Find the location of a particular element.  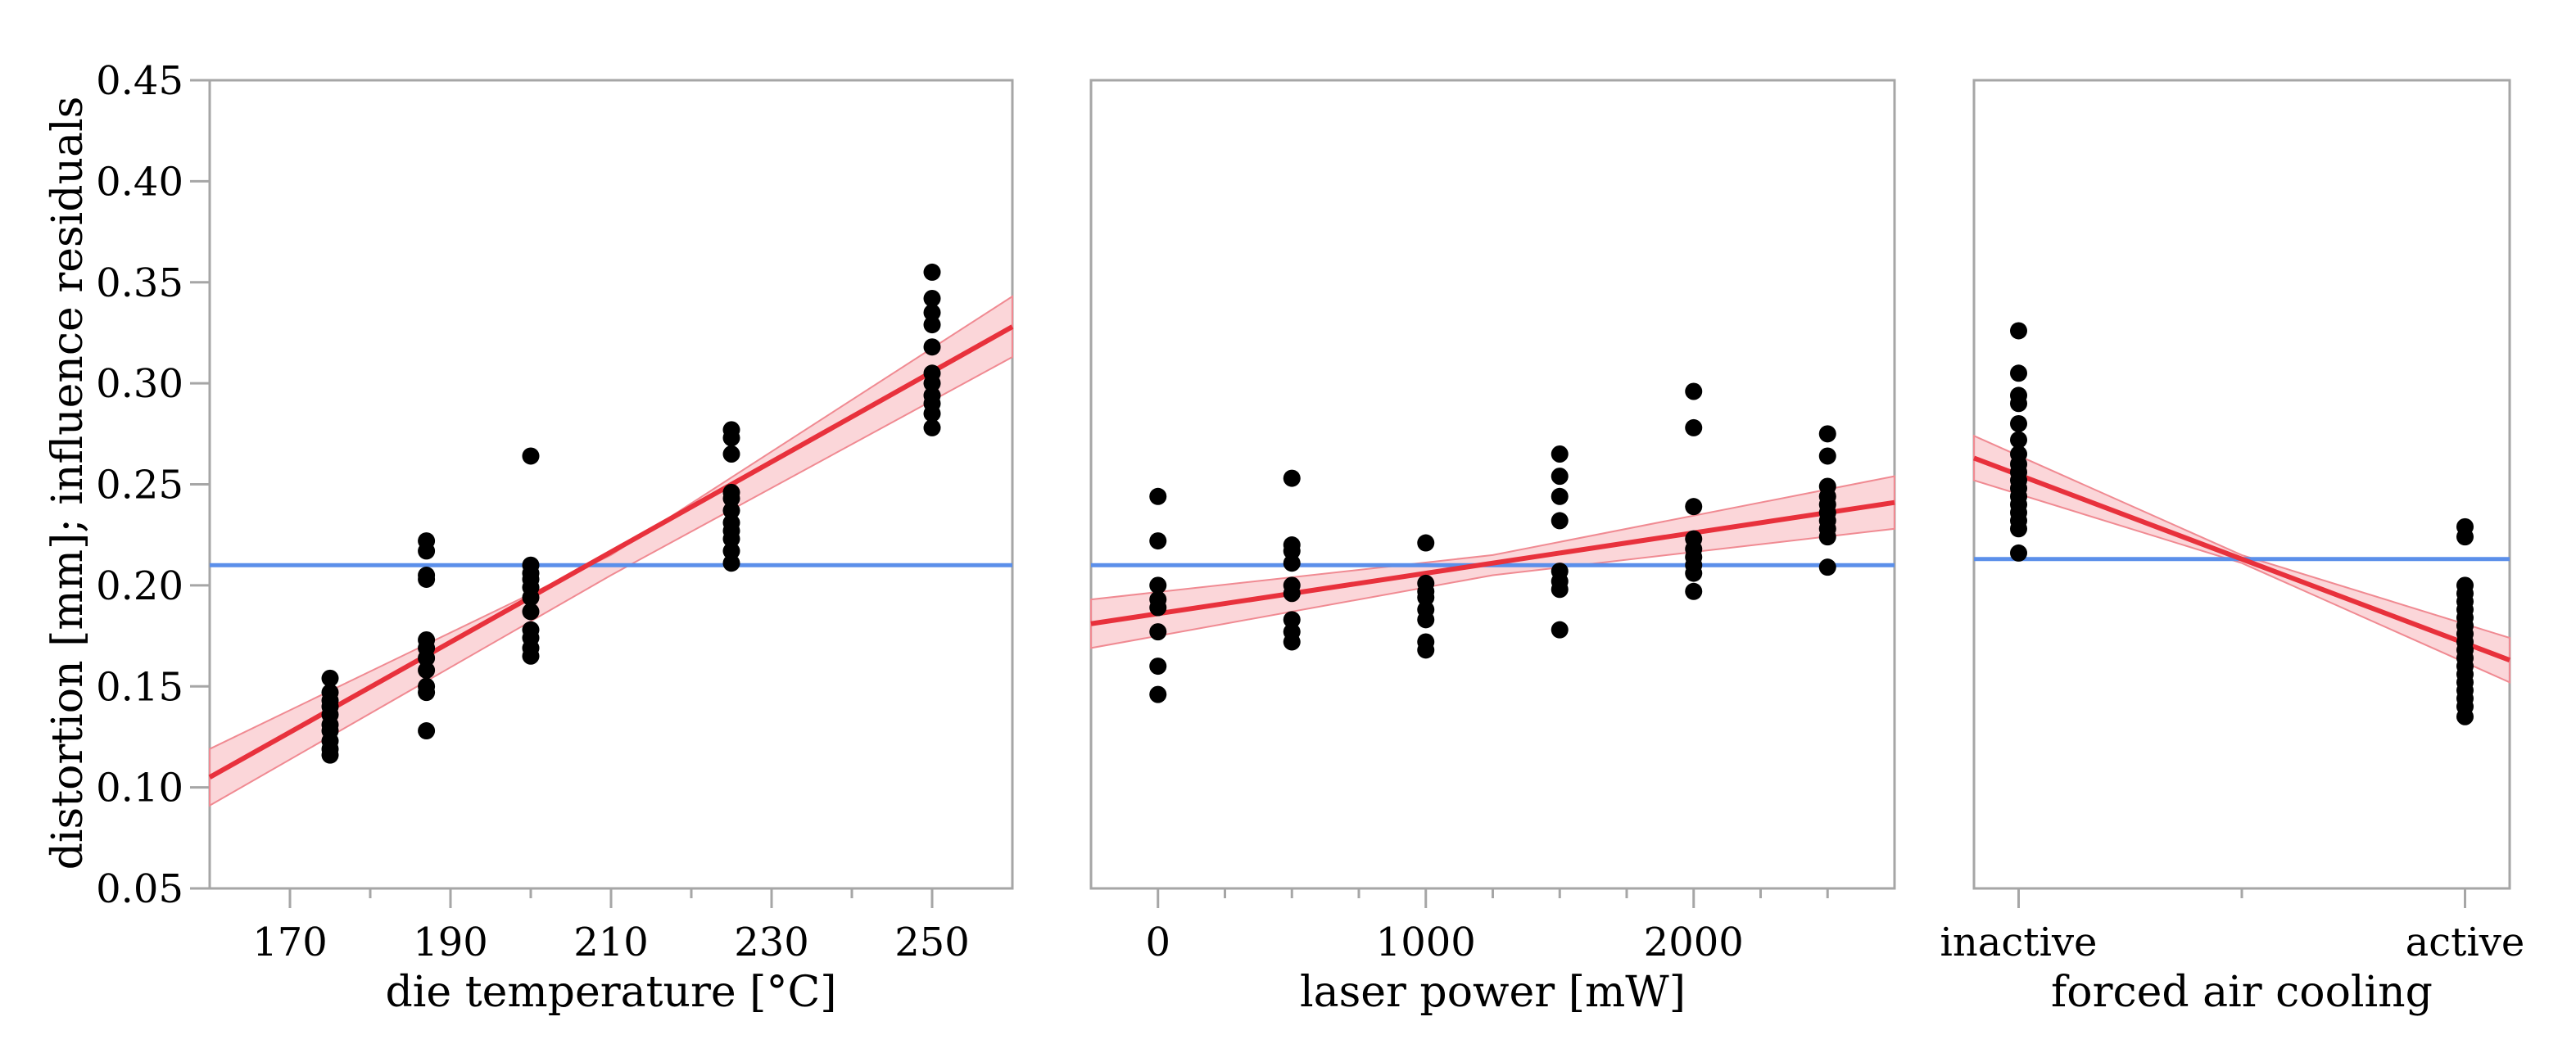

x-tick-label: 2000 is located at coordinates (1694, 942).